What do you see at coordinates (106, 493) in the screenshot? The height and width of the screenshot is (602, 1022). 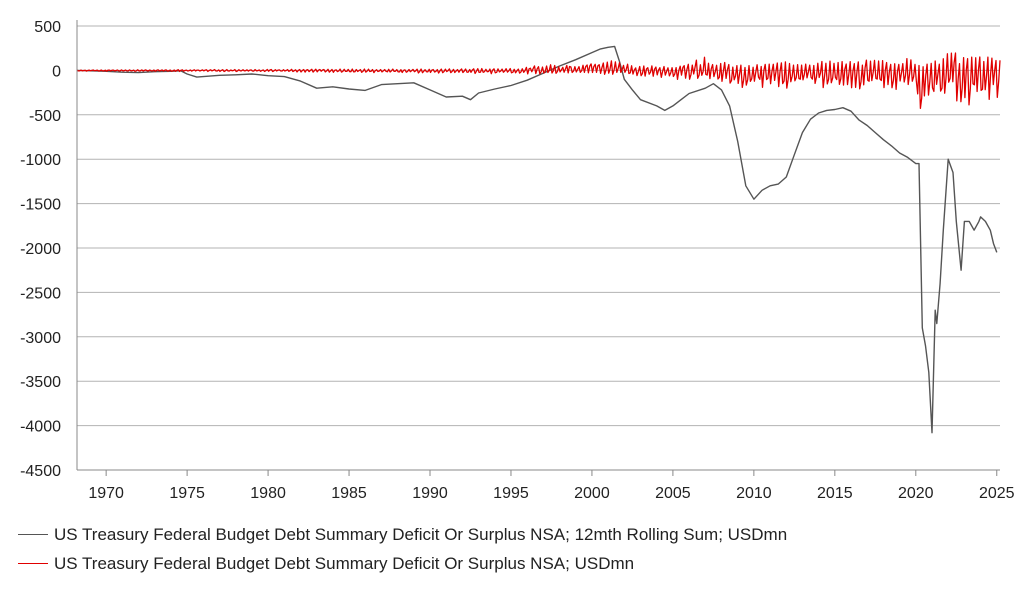 I see `x-tick-label: 1970` at bounding box center [106, 493].